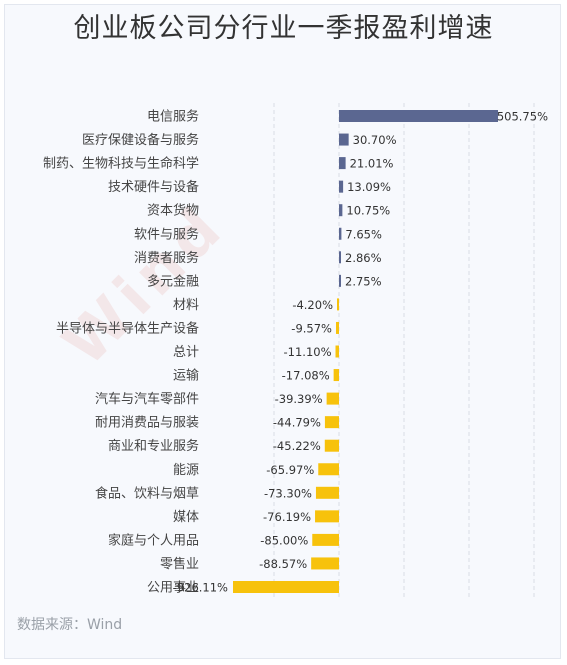 This screenshot has height=665, width=567. I want to click on category-label: 家庭与个人用品, so click(153, 540).